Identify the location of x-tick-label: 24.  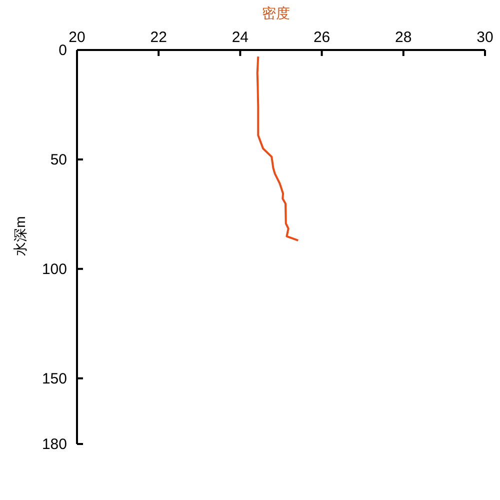
(240, 37).